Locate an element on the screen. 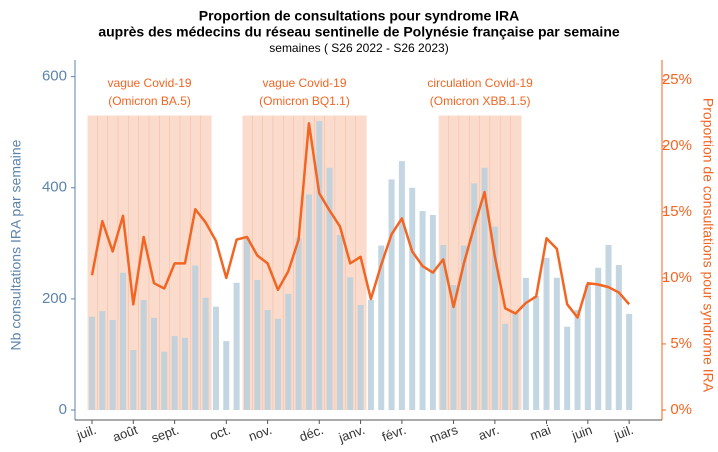 The image size is (718, 452). x-tick-label: août is located at coordinates (125, 433).